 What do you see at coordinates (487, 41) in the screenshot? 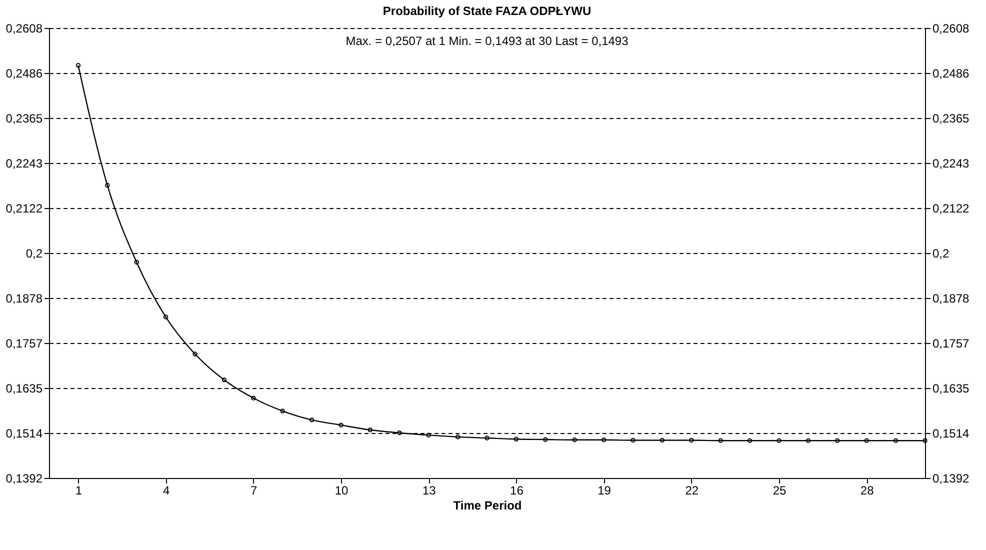
I see `annotation: Max. = 0,2507 at 1 Min. = 0,1493 at 30 Last = 0,1493` at bounding box center [487, 41].